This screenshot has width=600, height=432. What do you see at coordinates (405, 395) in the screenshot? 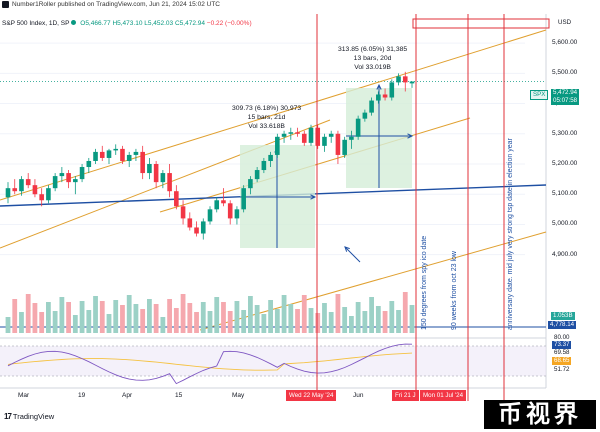
I see `date-tag-21-jun: Fri 21 J` at bounding box center [405, 395].